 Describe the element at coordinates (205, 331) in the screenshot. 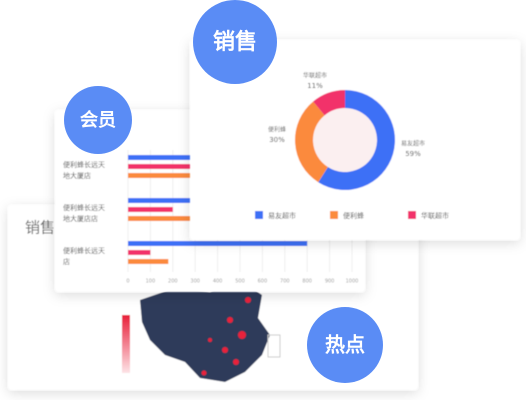

I see `map` at that location.